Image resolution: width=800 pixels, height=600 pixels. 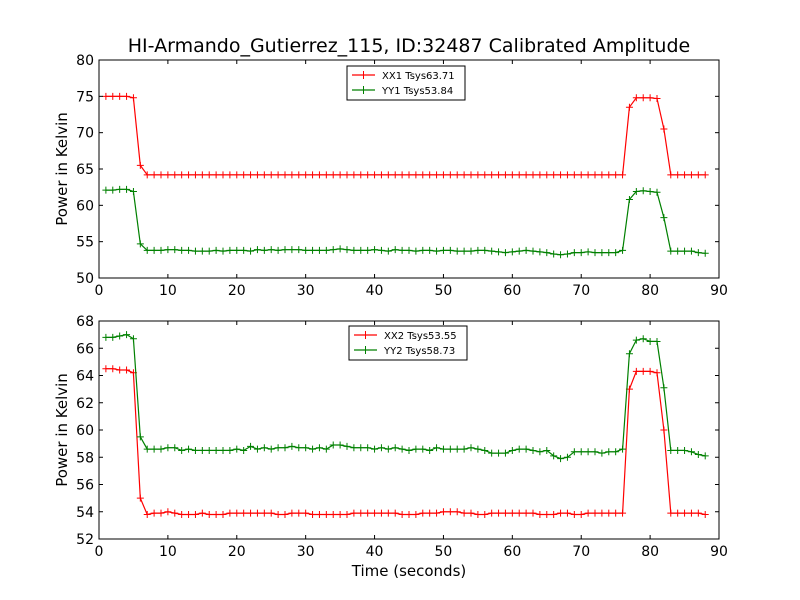 I want to click on legend-label: YY1 Tsys53.84, so click(x=417, y=91).